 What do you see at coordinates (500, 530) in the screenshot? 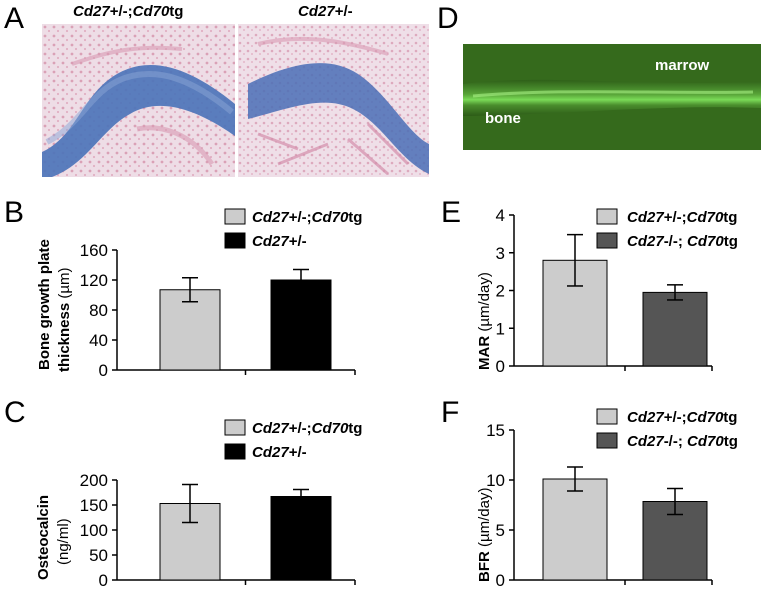
I see `chart-f-ytick-label: 5` at bounding box center [500, 530].